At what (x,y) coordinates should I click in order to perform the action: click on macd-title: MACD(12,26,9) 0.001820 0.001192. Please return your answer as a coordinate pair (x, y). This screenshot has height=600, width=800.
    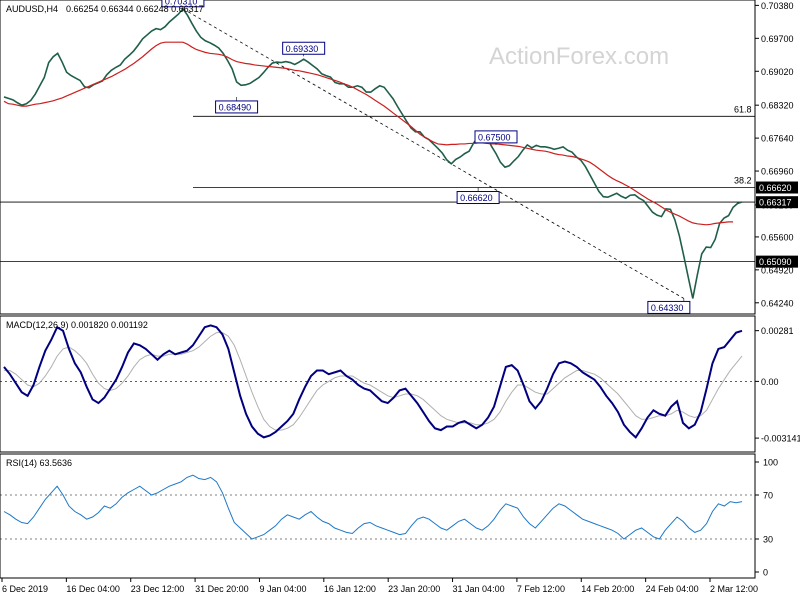
    Looking at the image, I should click on (77, 325).